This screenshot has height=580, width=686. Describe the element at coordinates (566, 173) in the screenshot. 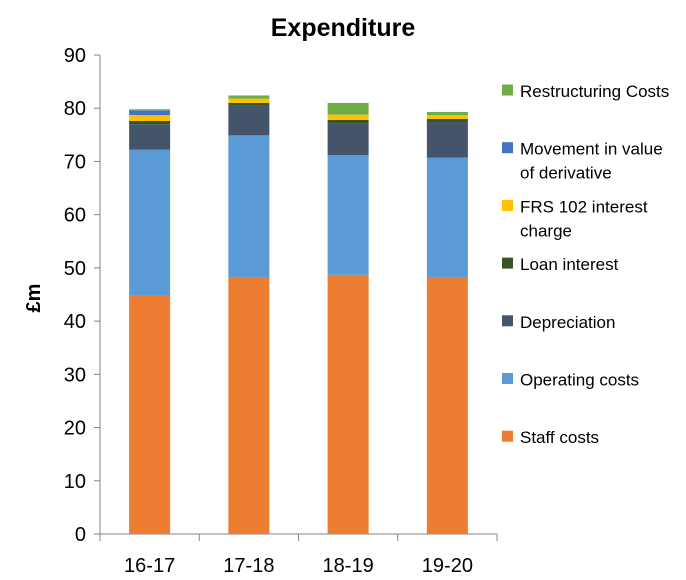

I see `legend-label: of derivative` at that location.